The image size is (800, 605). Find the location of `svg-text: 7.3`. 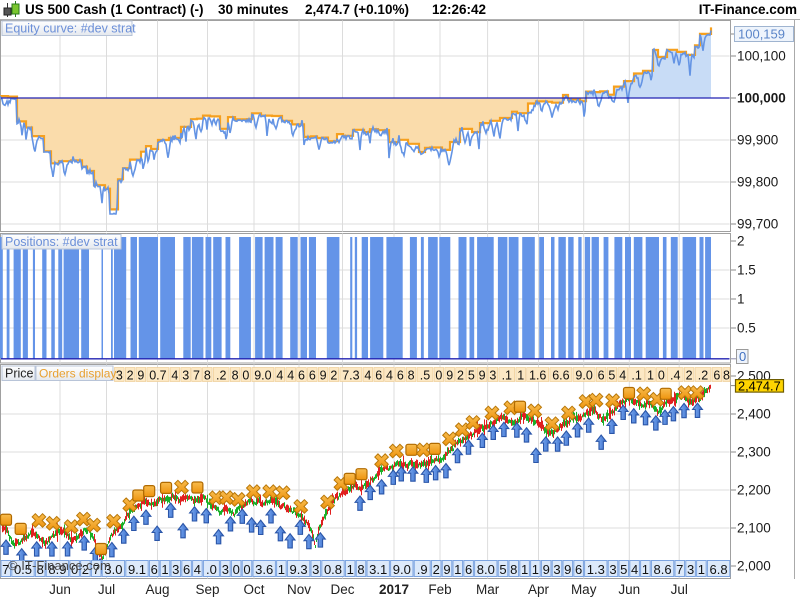

svg-text: 7.3 is located at coordinates (350, 376).